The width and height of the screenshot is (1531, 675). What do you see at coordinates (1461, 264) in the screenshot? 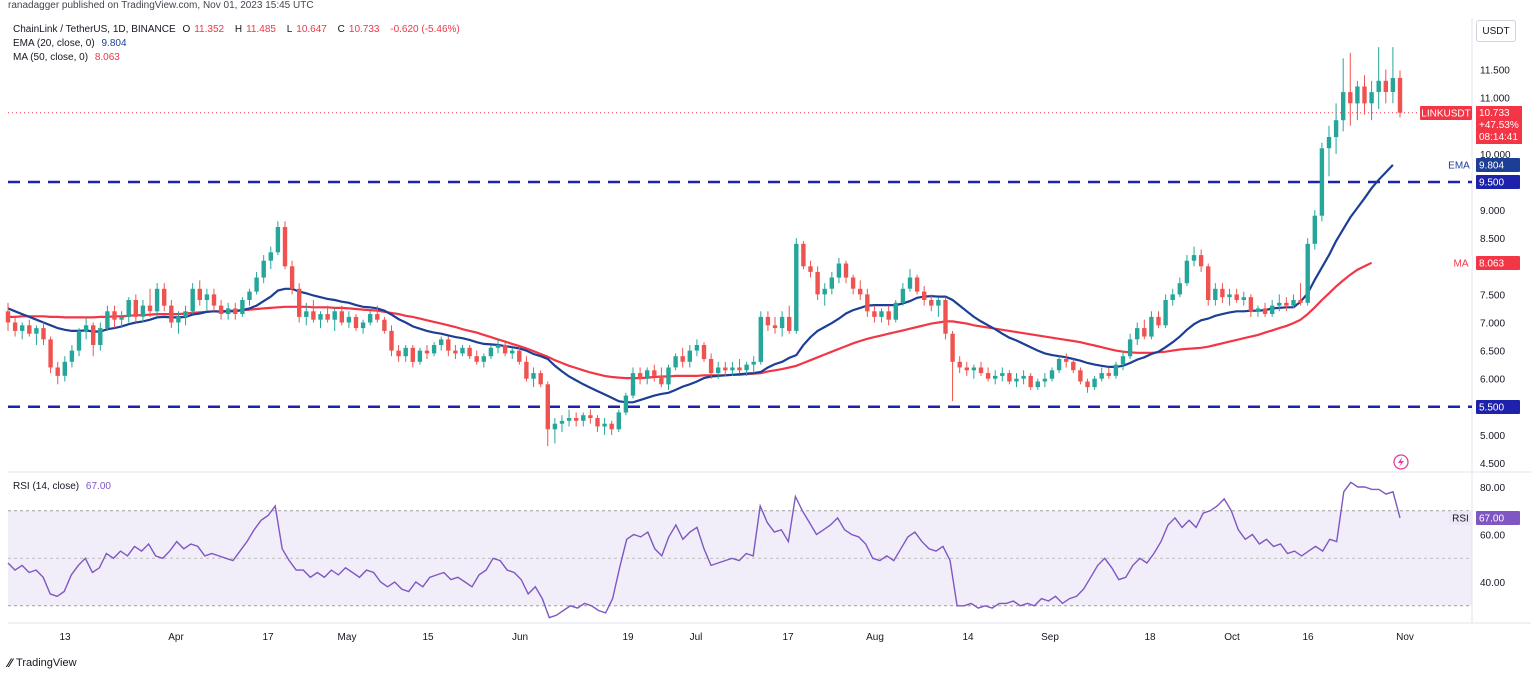
I see `ma-tag-badge-text: MA` at bounding box center [1461, 264].